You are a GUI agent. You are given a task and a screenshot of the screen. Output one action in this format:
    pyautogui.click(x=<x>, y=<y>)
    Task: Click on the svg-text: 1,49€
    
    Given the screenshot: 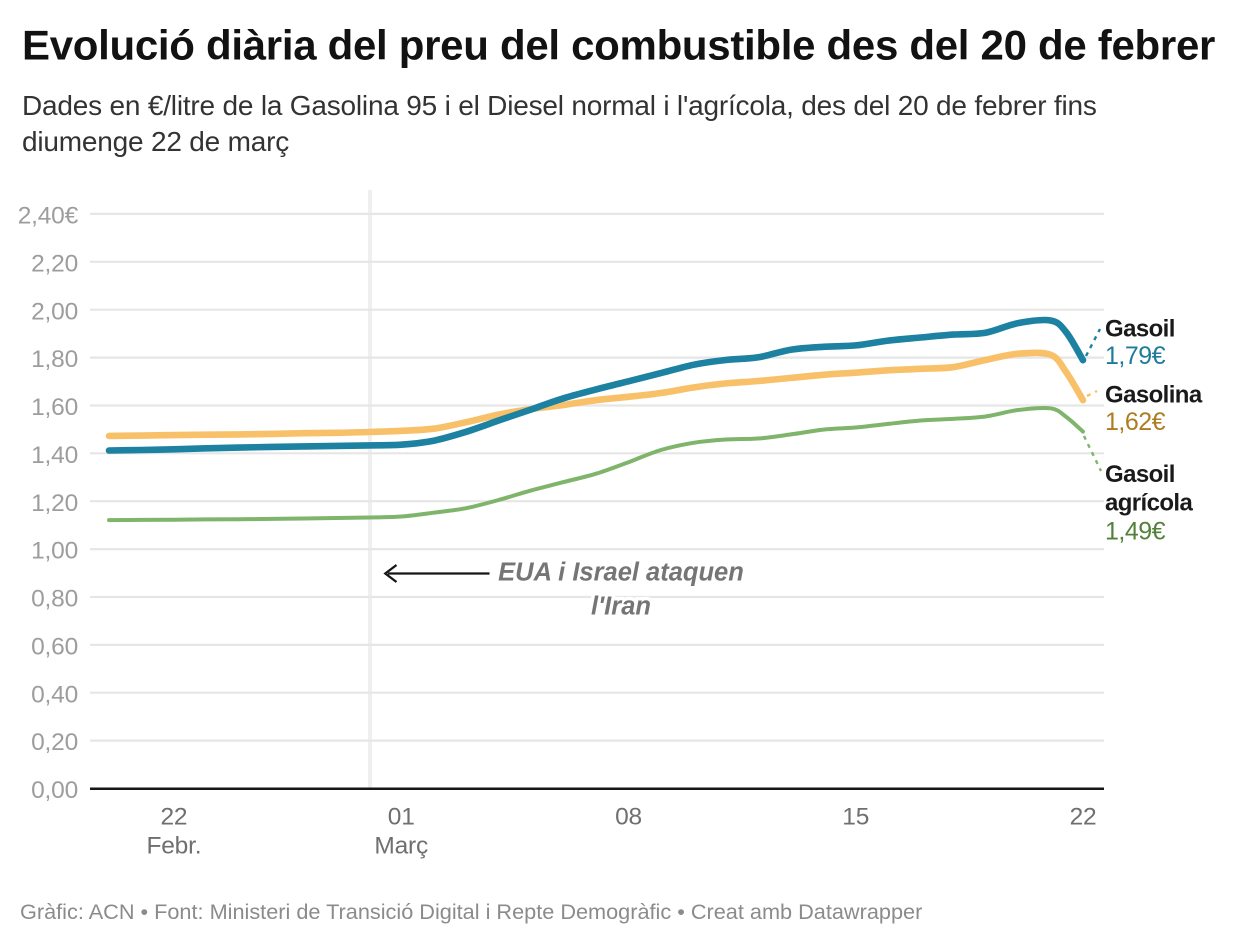 What is the action you would take?
    pyautogui.click(x=1135, y=532)
    